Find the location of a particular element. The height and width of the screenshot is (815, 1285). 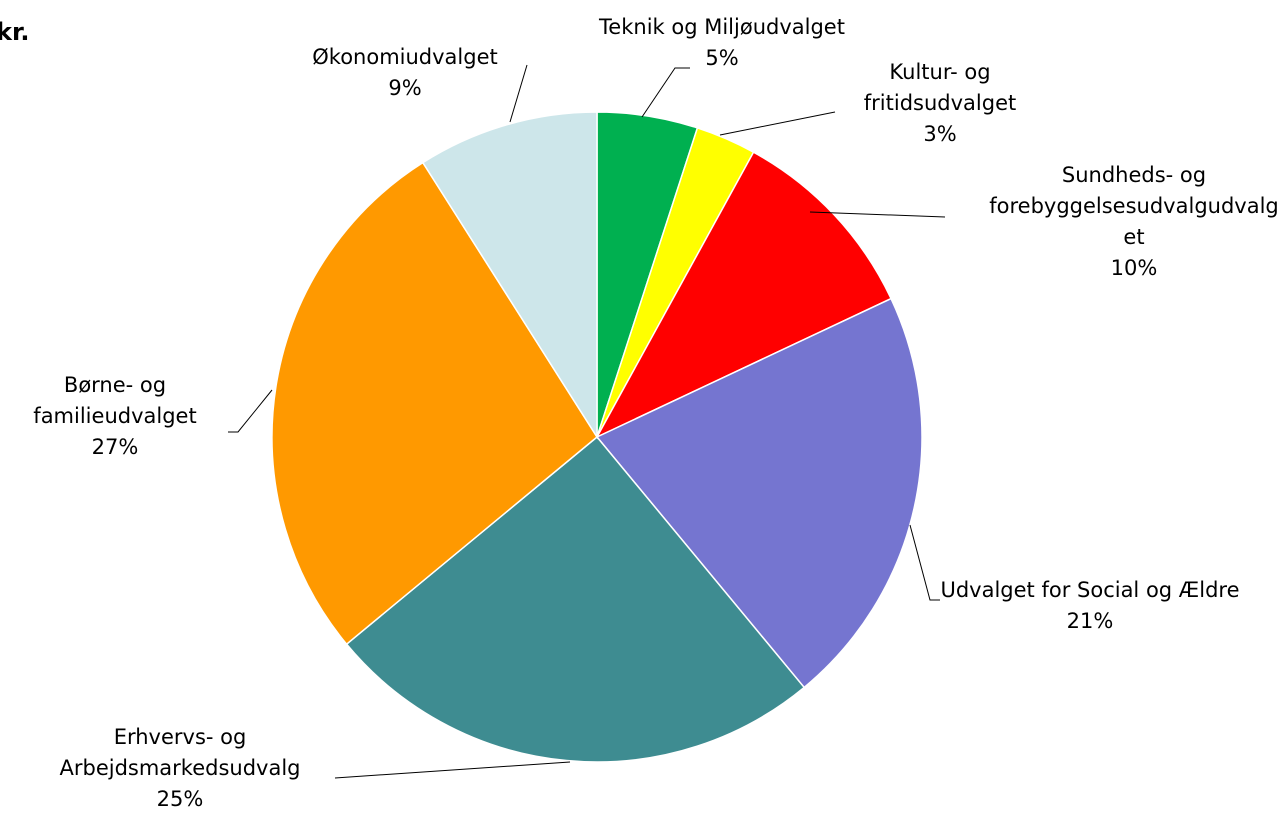

value-label: 10% is located at coordinates (1134, 268).